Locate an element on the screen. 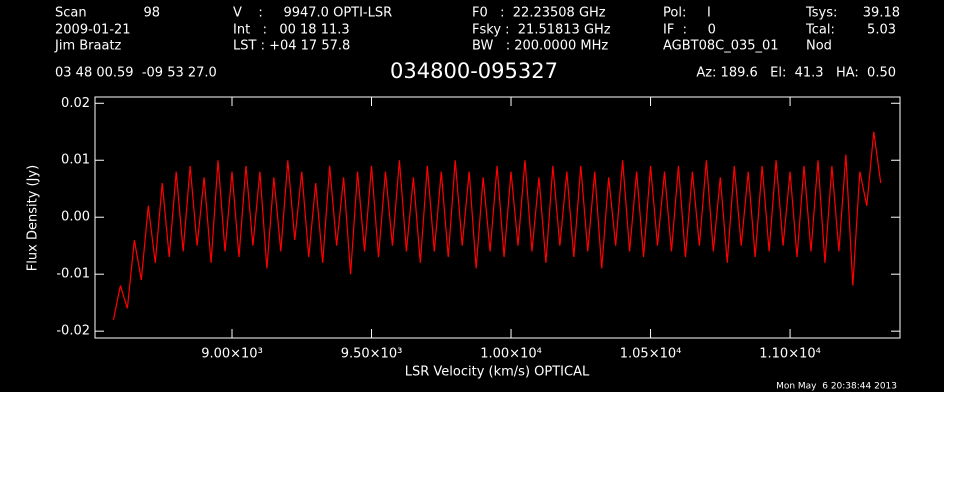 Image resolution: width=962 pixels, height=490 pixels. y-tick-label: -0.01 is located at coordinates (73, 274).